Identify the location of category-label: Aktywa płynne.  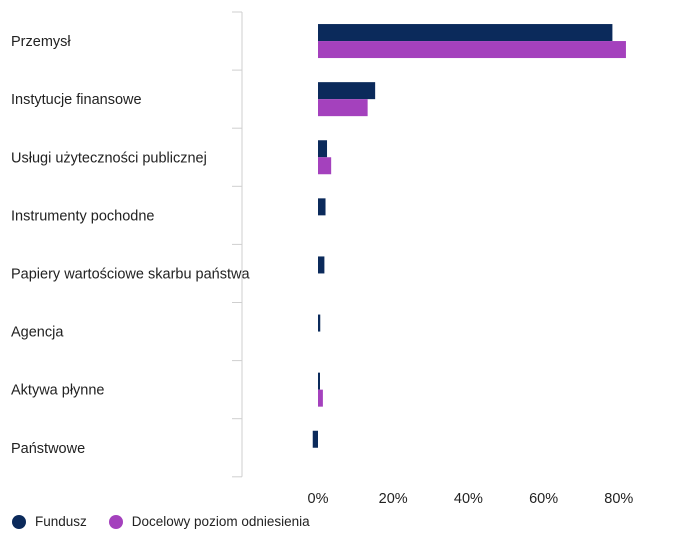
(58, 391).